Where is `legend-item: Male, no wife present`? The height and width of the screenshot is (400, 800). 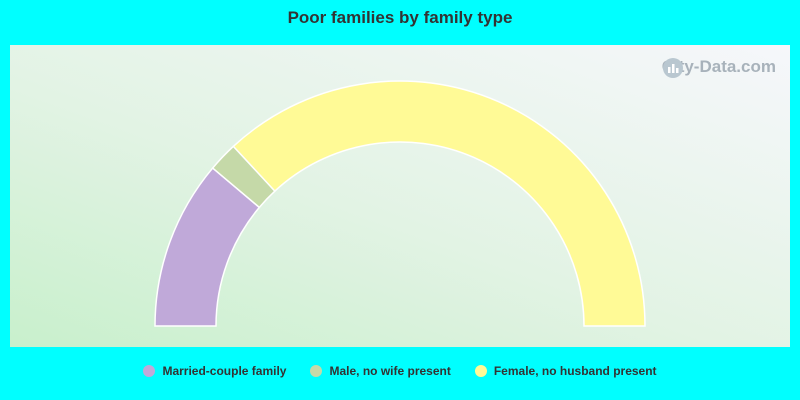
legend-item: Male, no wife present is located at coordinates (380, 371).